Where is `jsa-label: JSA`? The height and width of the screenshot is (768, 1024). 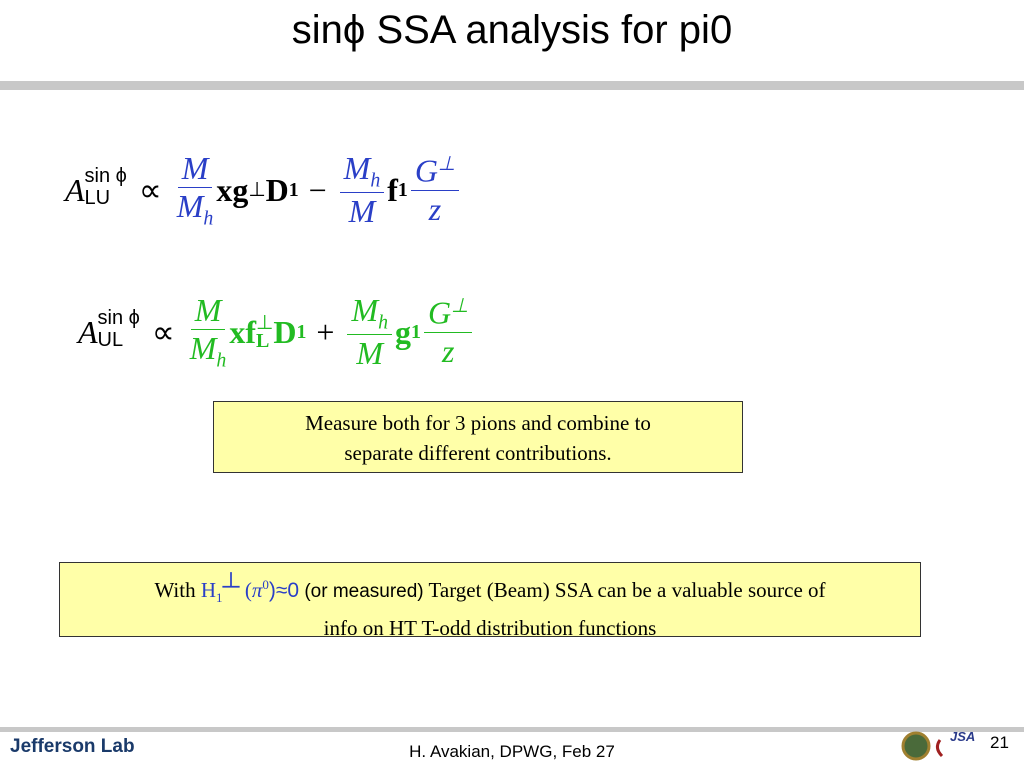 jsa-label: JSA is located at coordinates (963, 736).